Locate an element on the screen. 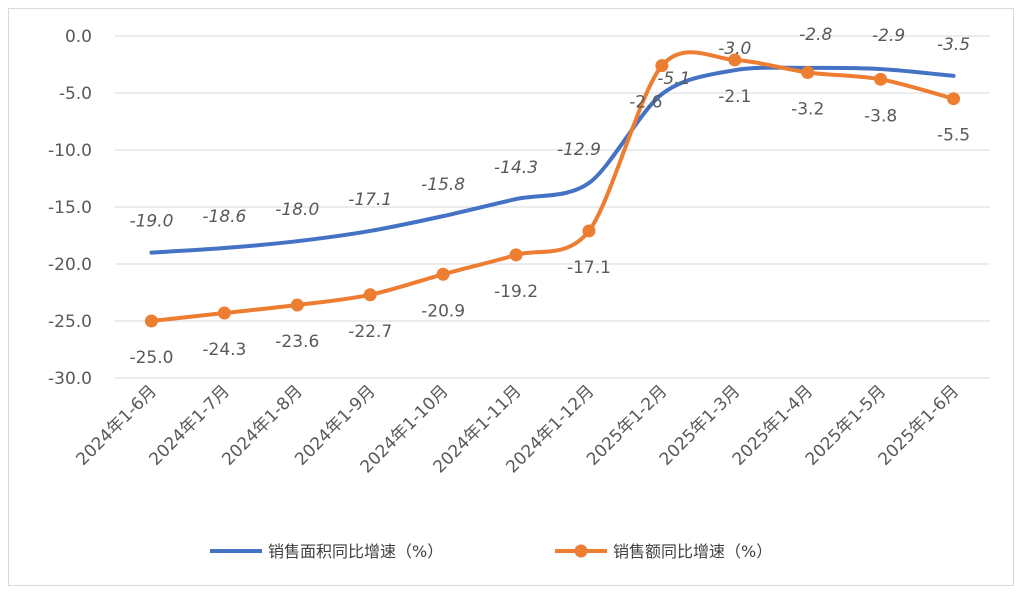 Image resolution: width=1024 pixels, height=592 pixels. data-label: -3.8 is located at coordinates (880, 116).